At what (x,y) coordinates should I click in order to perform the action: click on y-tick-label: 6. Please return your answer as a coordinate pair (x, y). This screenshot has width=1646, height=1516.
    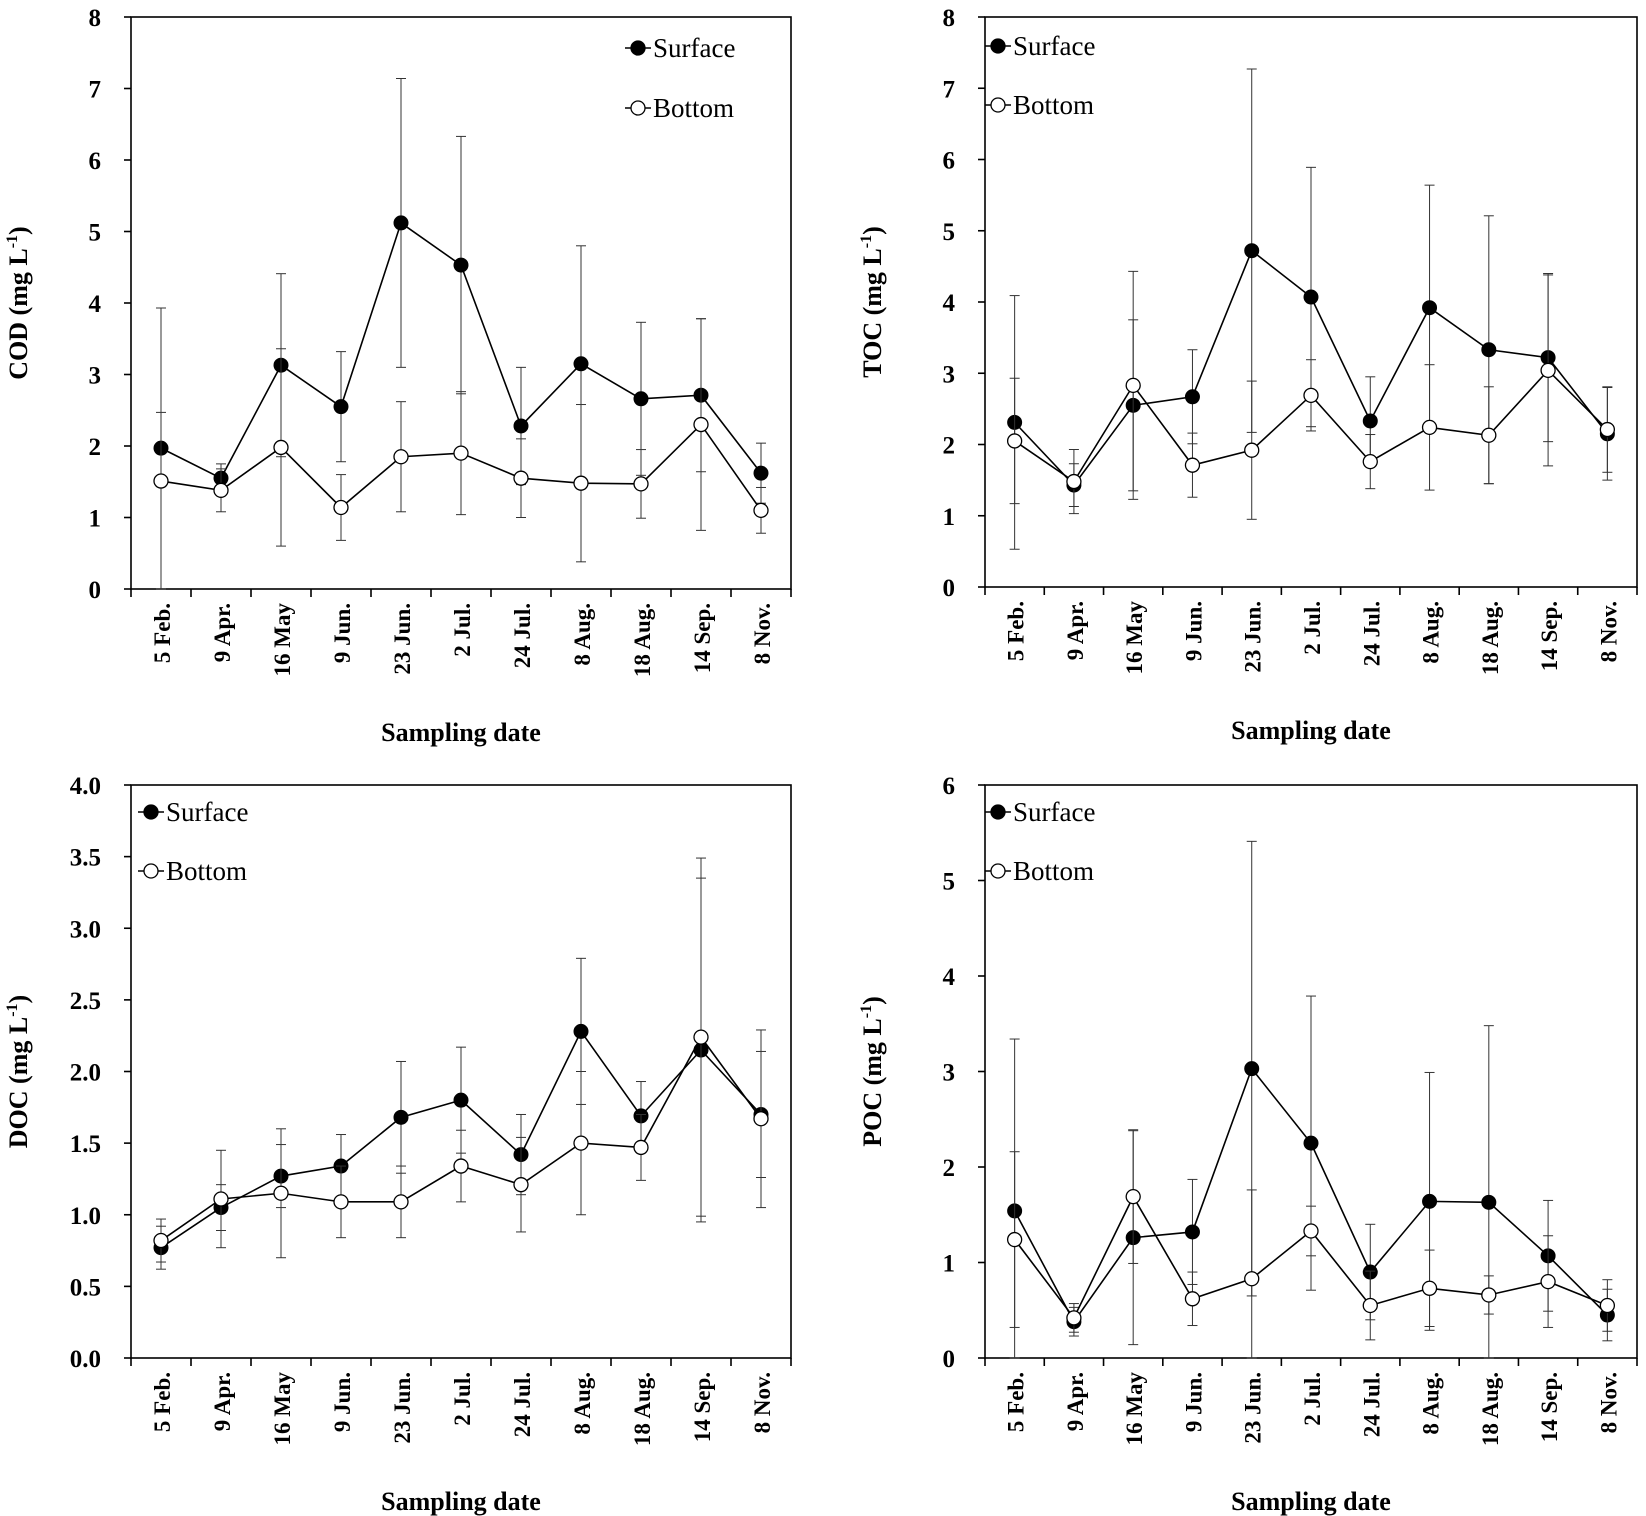
    Looking at the image, I should click on (95, 161).